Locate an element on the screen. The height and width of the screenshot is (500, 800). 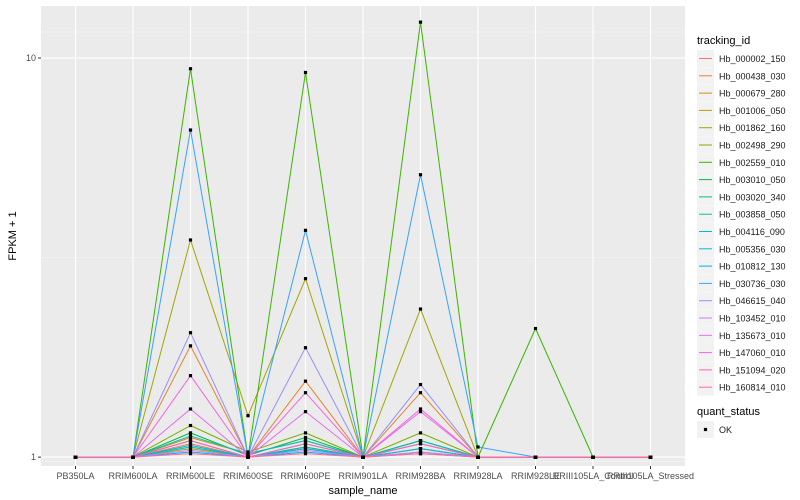
legend-label: Hb_002559_010 is located at coordinates (752, 163).